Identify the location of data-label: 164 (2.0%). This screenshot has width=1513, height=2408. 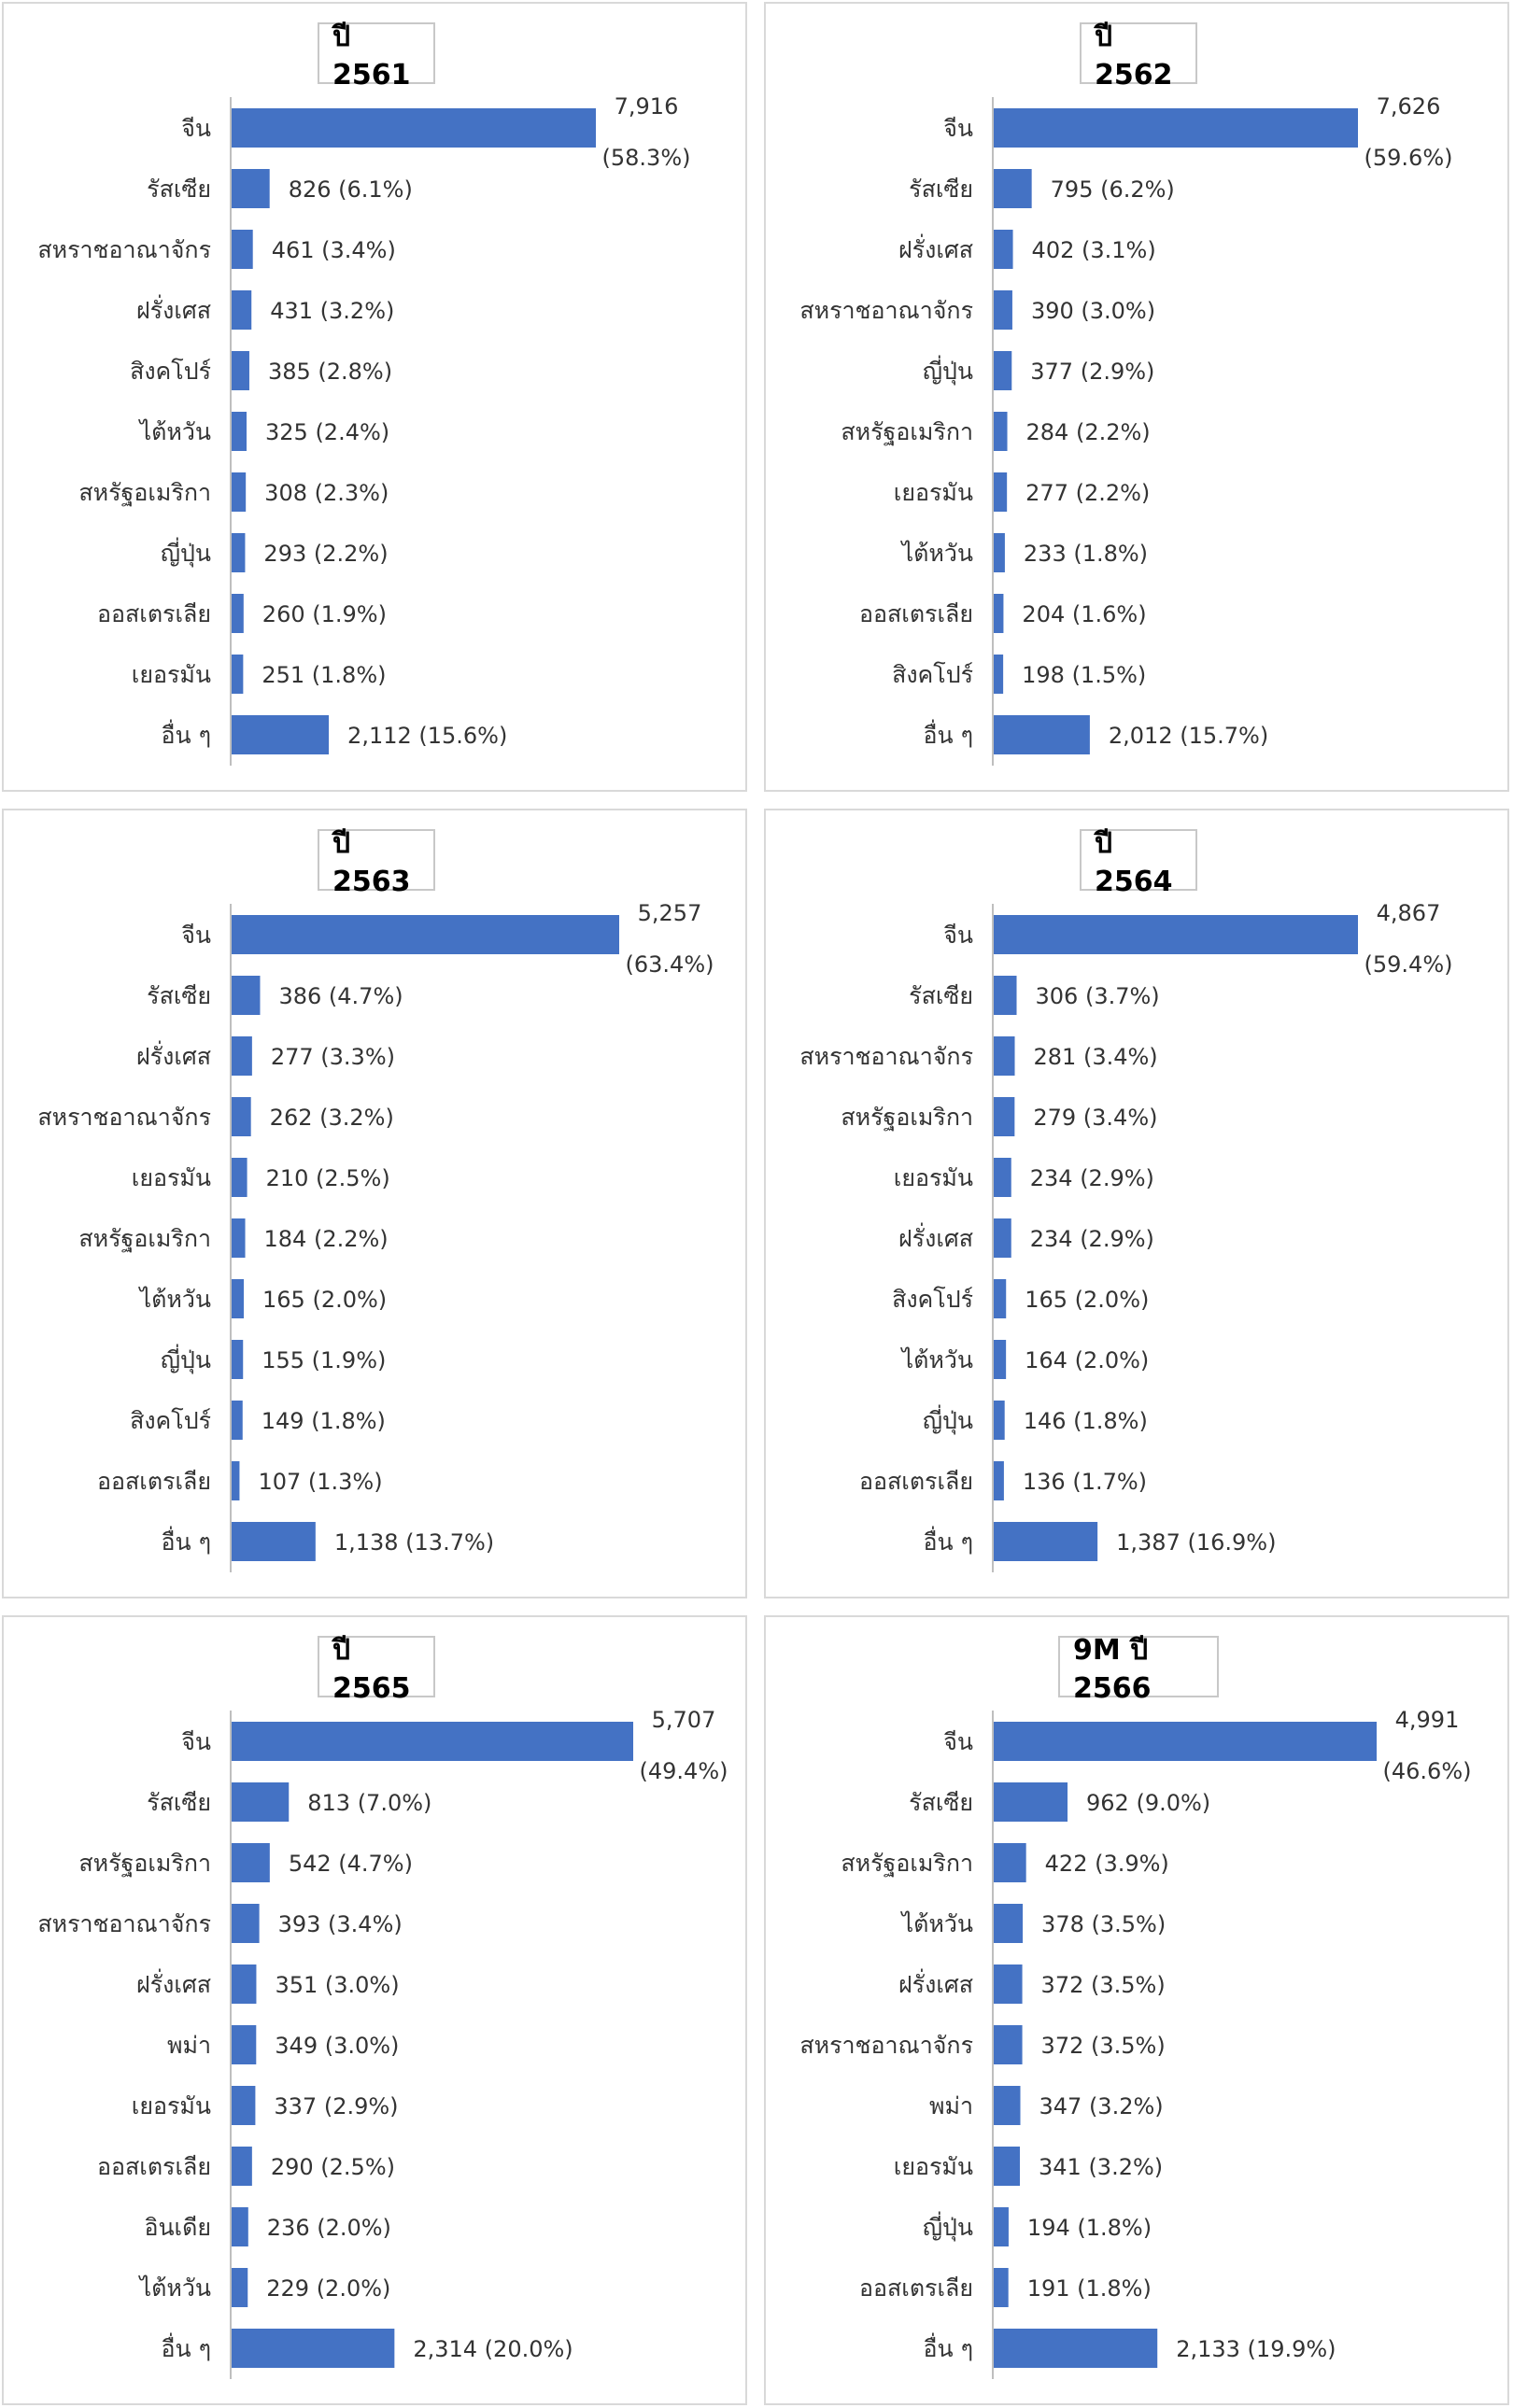
(1087, 1360).